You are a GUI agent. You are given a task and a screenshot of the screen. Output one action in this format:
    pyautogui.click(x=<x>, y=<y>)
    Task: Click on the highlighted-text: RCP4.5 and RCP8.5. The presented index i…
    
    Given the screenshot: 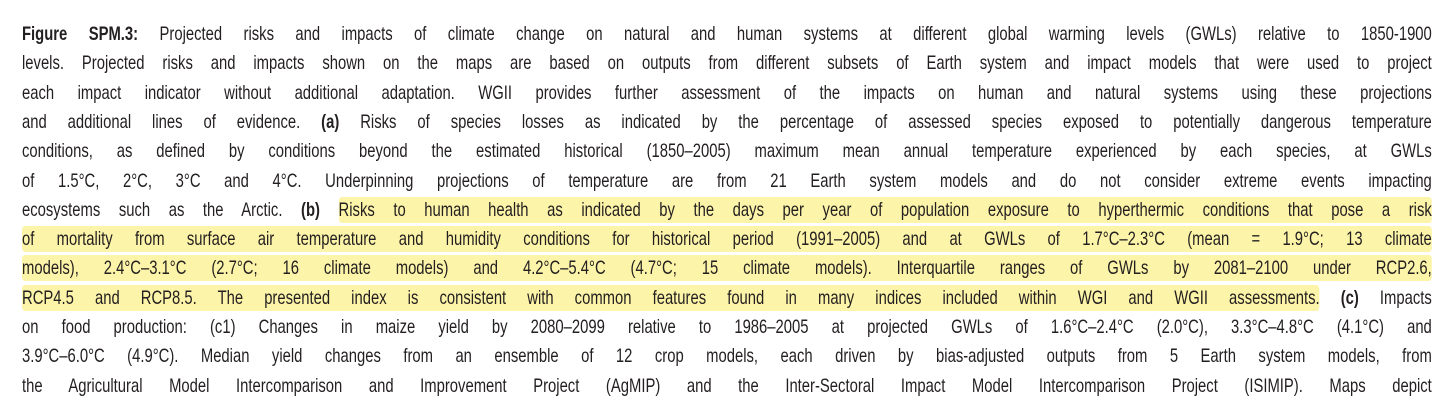 What is the action you would take?
    pyautogui.click(x=671, y=297)
    